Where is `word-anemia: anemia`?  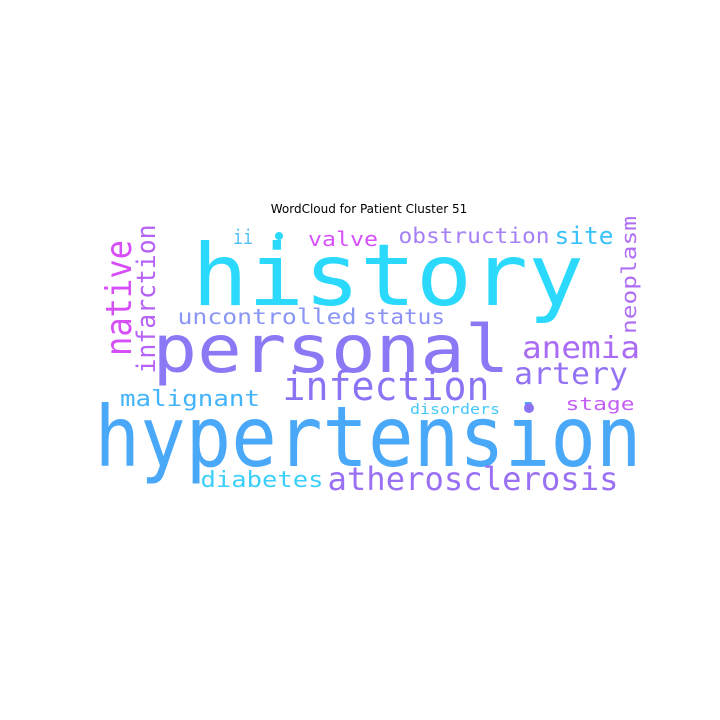 word-anemia: anemia is located at coordinates (581, 348).